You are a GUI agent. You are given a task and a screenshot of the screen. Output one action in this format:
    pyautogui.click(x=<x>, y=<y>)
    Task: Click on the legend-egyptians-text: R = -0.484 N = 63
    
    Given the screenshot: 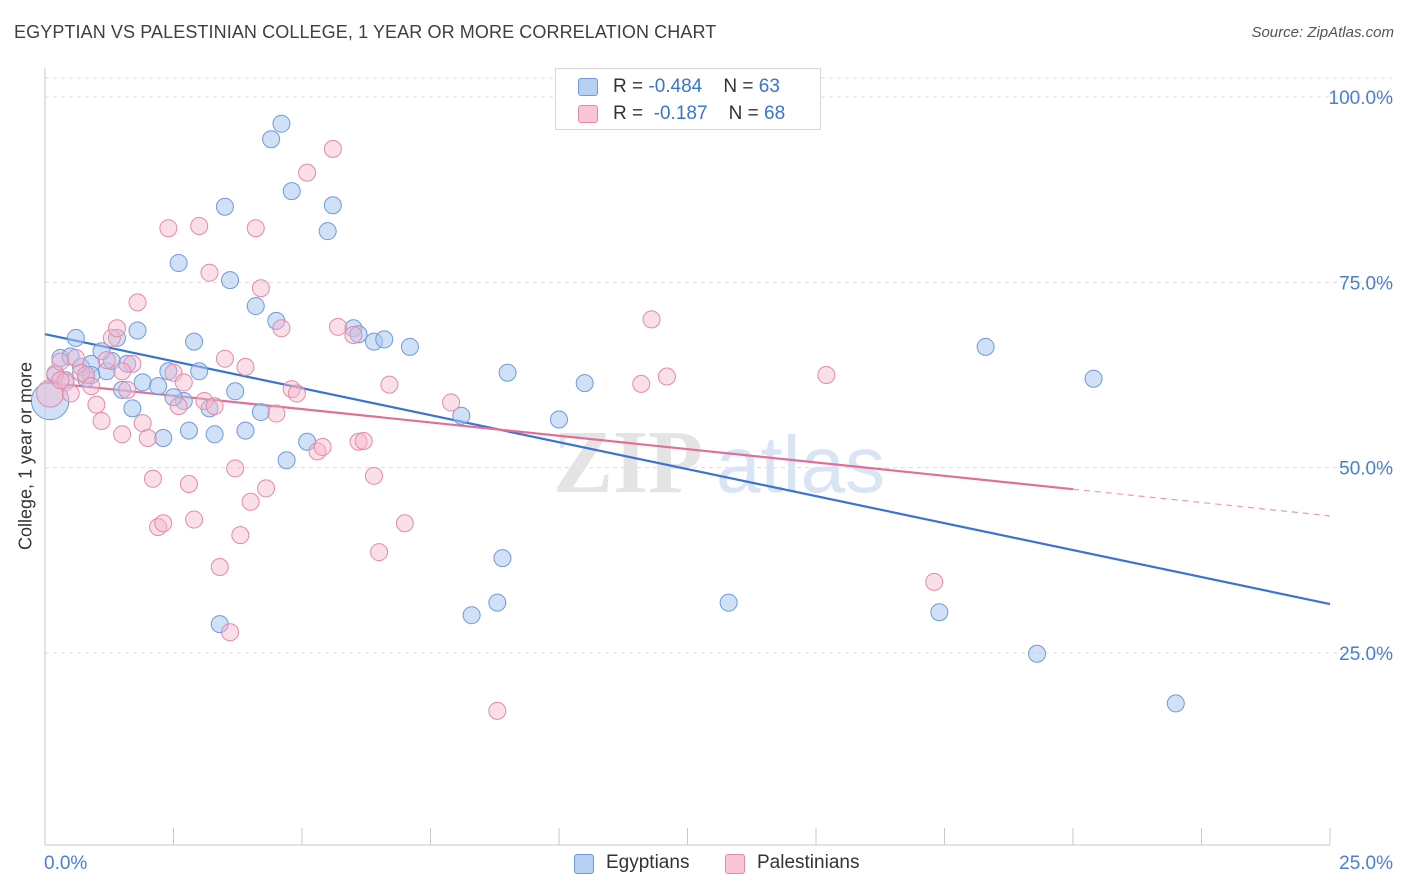 What is the action you would take?
    pyautogui.click(x=696, y=87)
    